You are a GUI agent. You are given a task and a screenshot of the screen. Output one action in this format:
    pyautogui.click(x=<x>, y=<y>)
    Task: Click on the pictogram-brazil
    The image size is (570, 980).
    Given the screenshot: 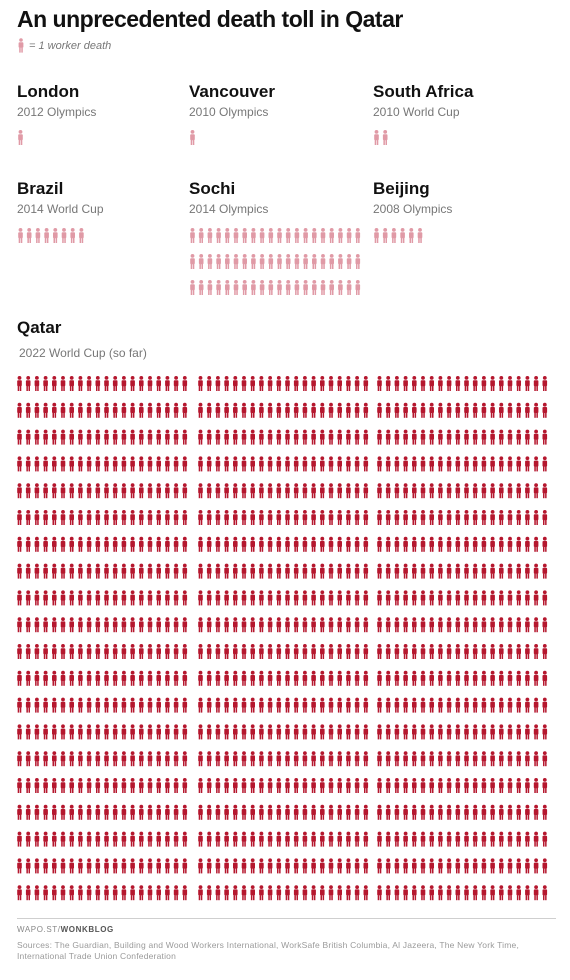 What is the action you would take?
    pyautogui.click(x=51, y=235)
    